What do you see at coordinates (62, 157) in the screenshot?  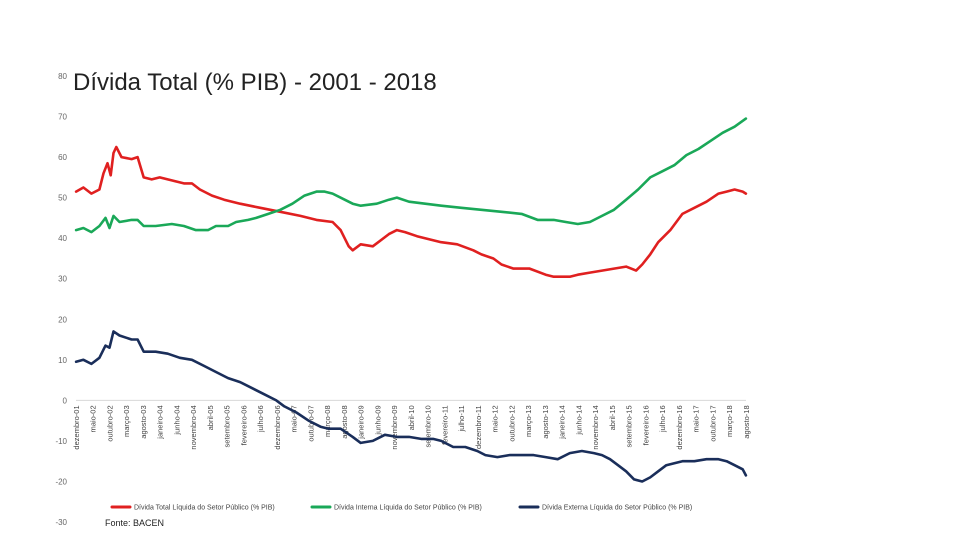 I see `y-tick-label: 60` at bounding box center [62, 157].